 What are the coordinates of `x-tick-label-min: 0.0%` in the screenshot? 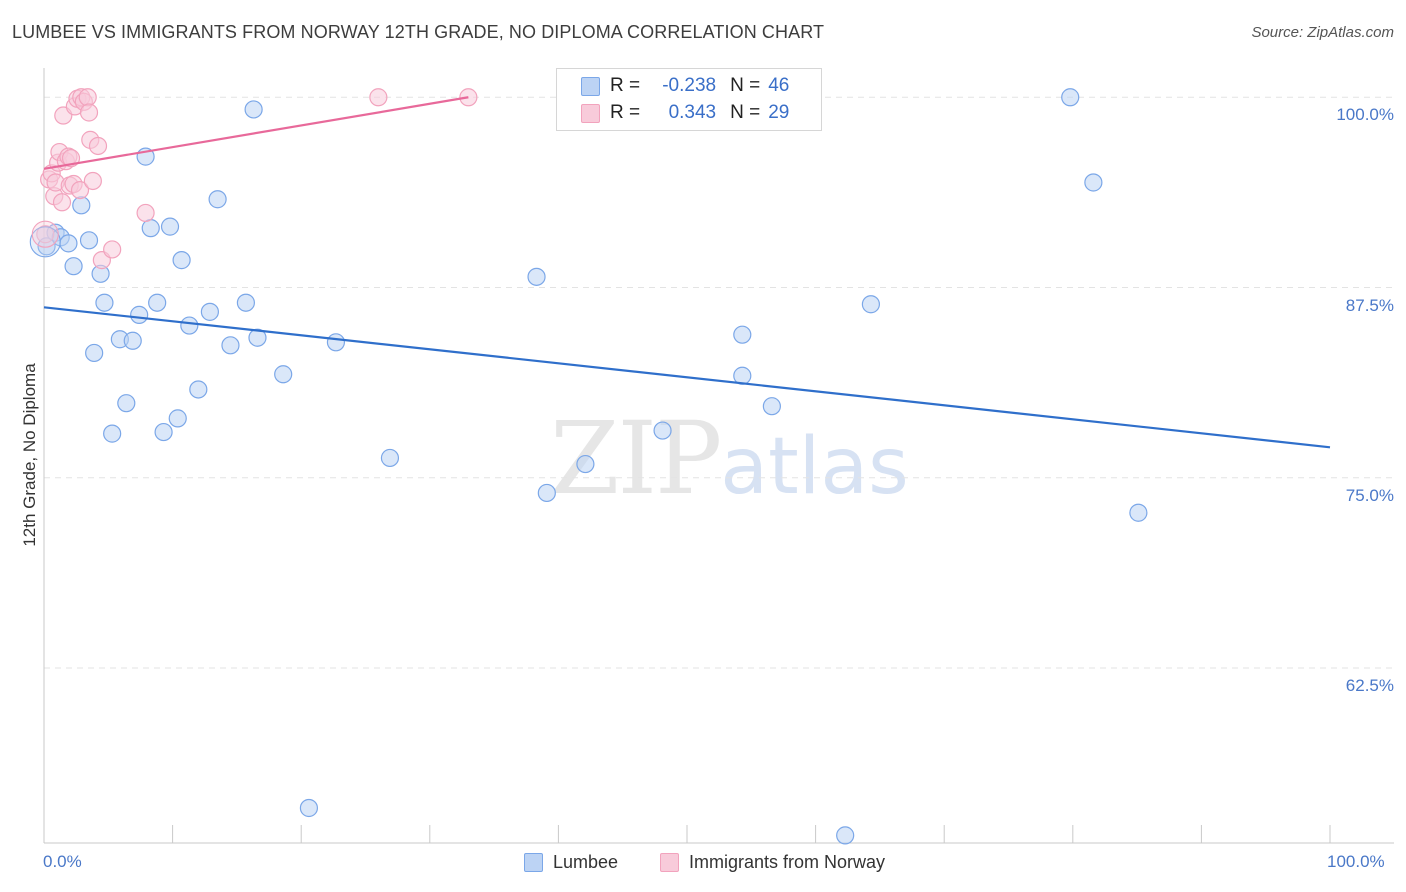 It's located at (62, 861).